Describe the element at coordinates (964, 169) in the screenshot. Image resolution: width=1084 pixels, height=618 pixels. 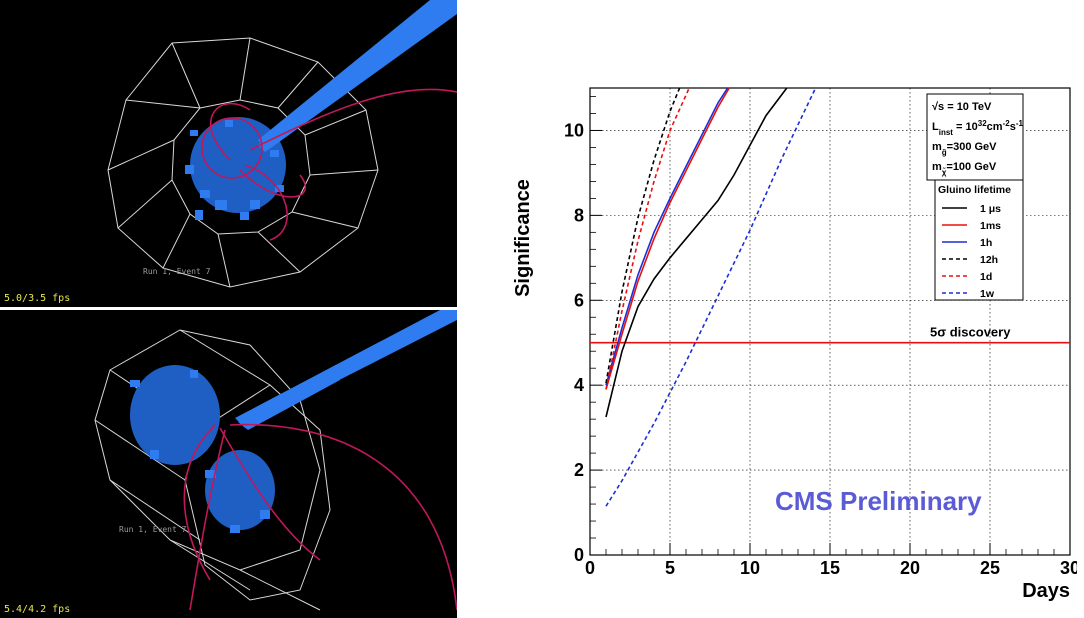
I see `condition-neutralino-mass: mχ̃=100 GeV` at that location.